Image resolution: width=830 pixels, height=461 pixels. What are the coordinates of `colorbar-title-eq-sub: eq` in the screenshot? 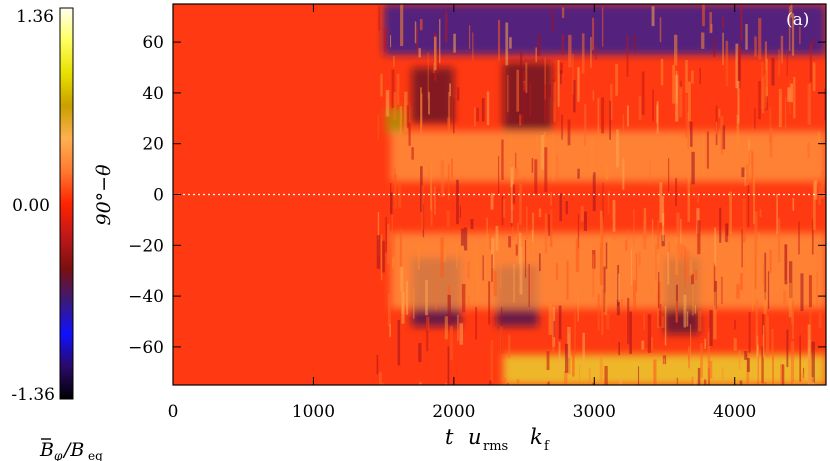 It's located at (95, 455).